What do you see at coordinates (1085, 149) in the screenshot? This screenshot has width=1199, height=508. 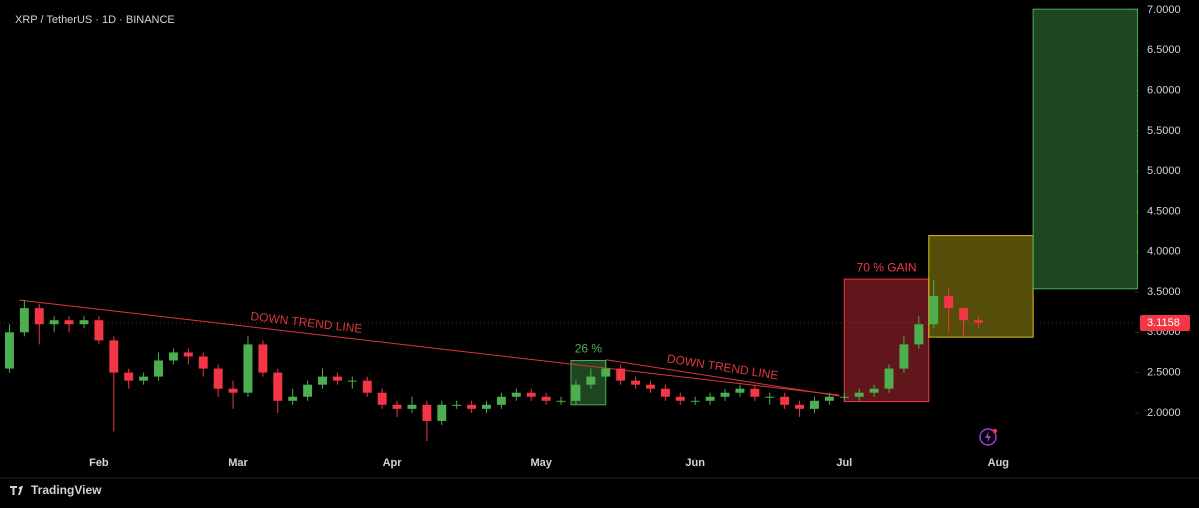 I see `measure-box` at bounding box center [1085, 149].